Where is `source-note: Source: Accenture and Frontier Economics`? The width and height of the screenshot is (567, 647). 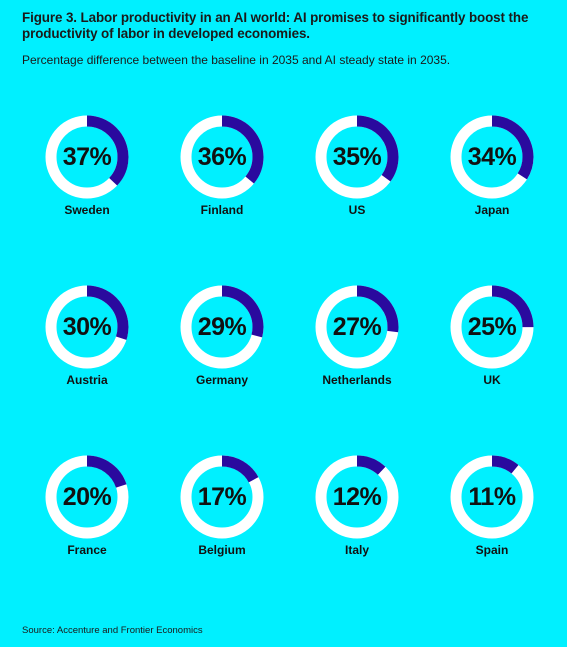
source-note: Source: Accenture and Frontier Economics is located at coordinates (112, 630).